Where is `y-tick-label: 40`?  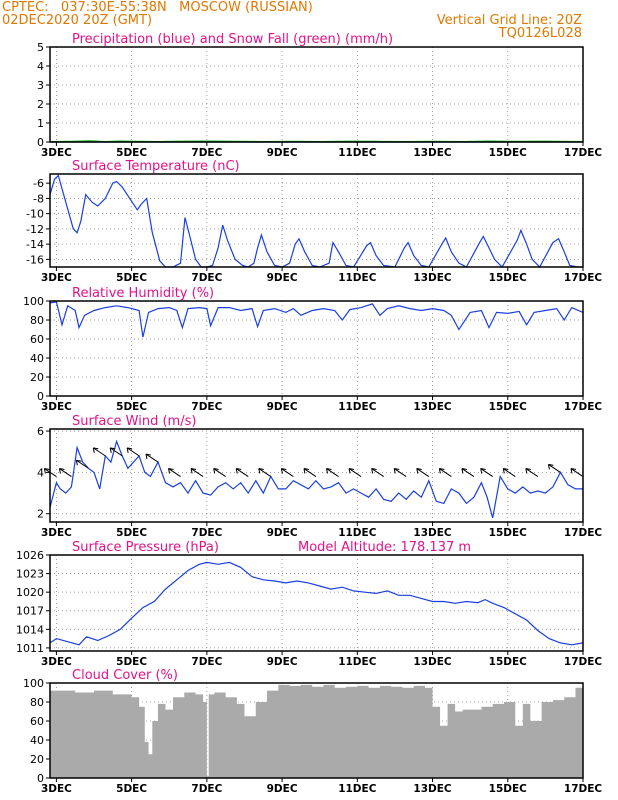 y-tick-label: 40 is located at coordinates (37, 740).